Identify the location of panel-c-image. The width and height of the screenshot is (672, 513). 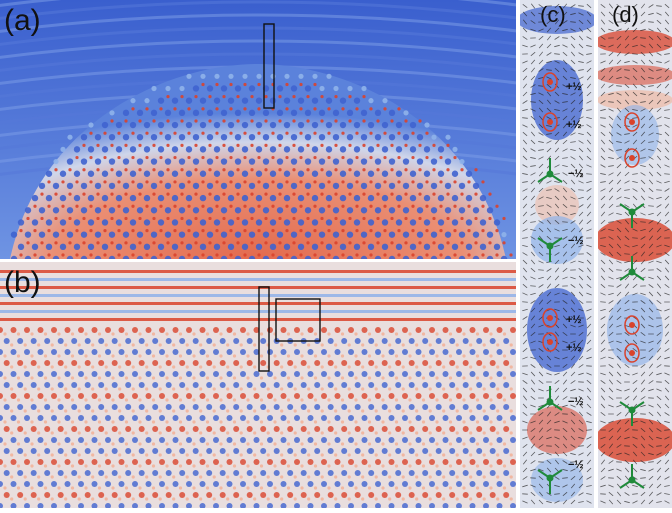
(557, 254).